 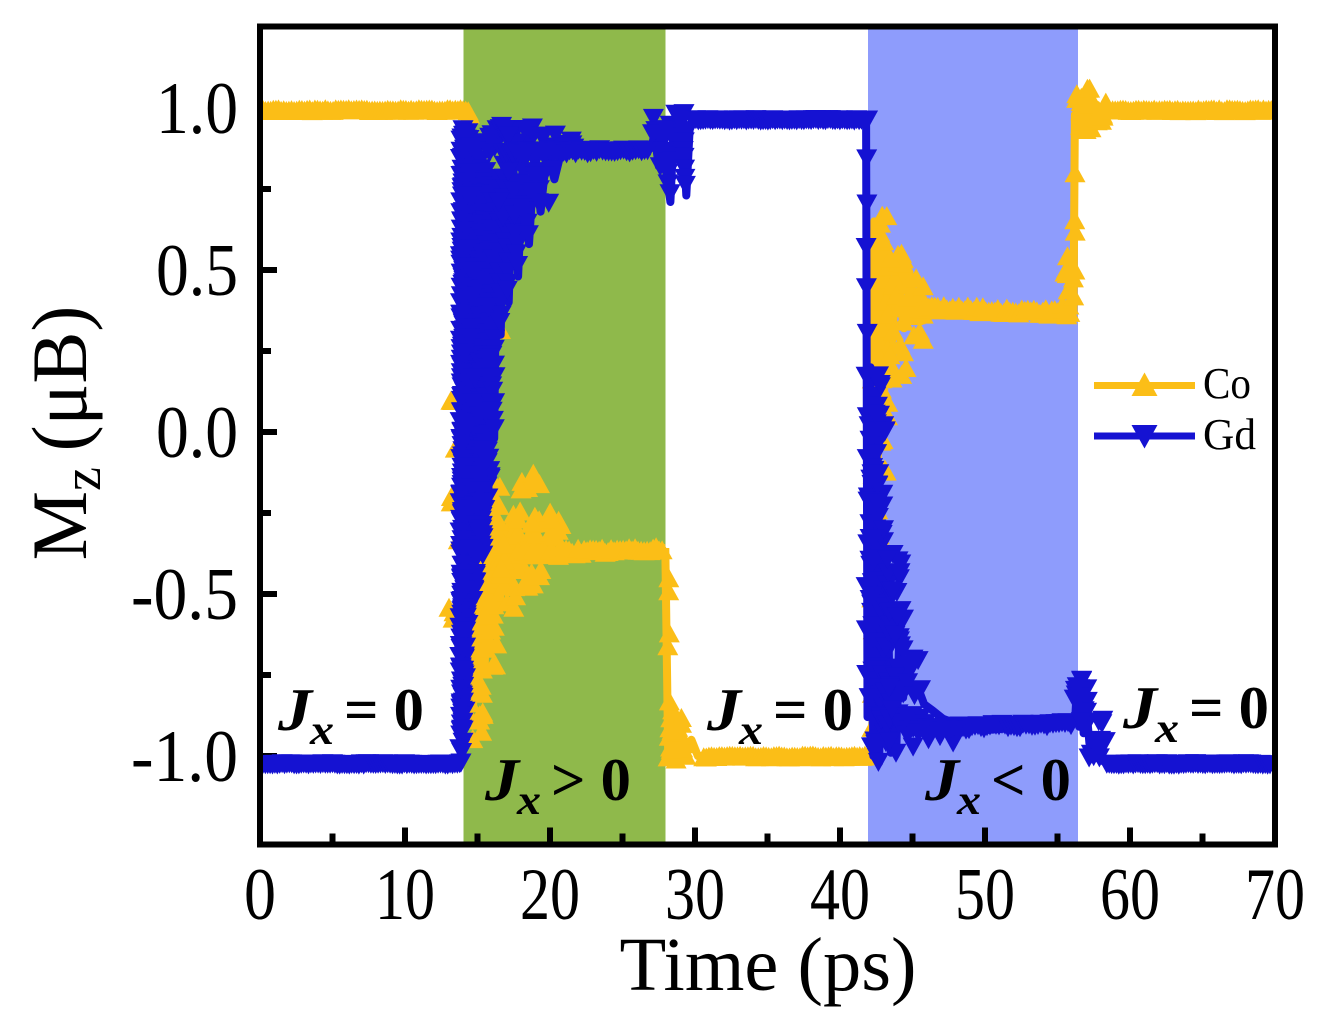 I want to click on svg-text: Mz (μB), so click(x=64, y=433).